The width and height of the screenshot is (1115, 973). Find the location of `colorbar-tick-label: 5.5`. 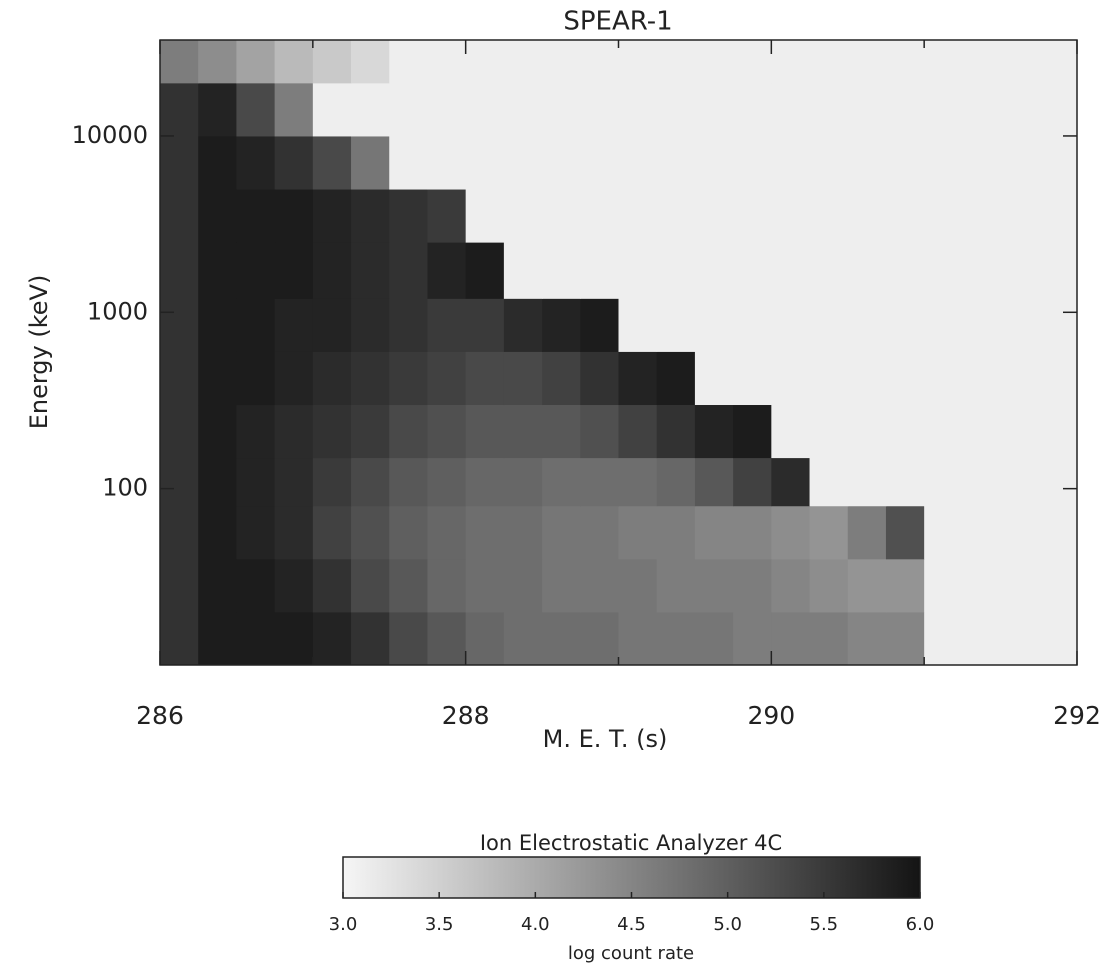

colorbar-tick-label: 5.5 is located at coordinates (824, 924).